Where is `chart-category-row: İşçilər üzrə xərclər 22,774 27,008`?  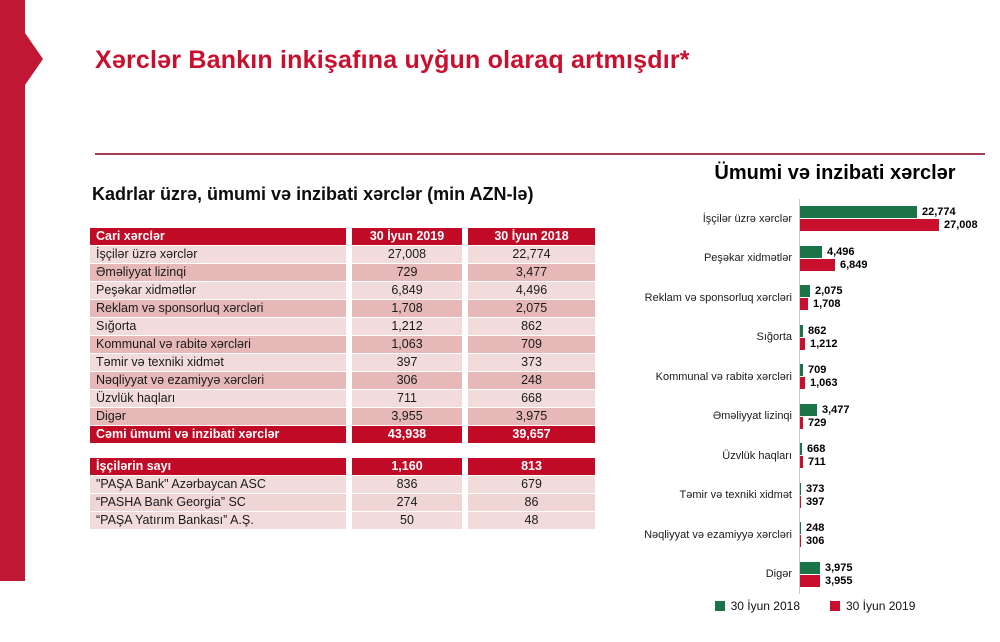 chart-category-row: İşçilər üzrə xərclər 22,774 27,008 is located at coordinates (815, 219).